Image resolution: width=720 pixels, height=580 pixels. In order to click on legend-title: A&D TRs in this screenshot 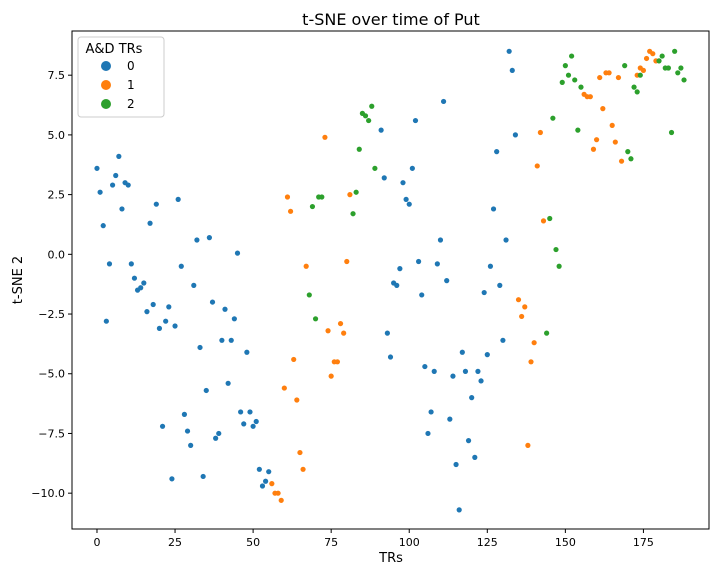, I will do `click(114, 49)`.